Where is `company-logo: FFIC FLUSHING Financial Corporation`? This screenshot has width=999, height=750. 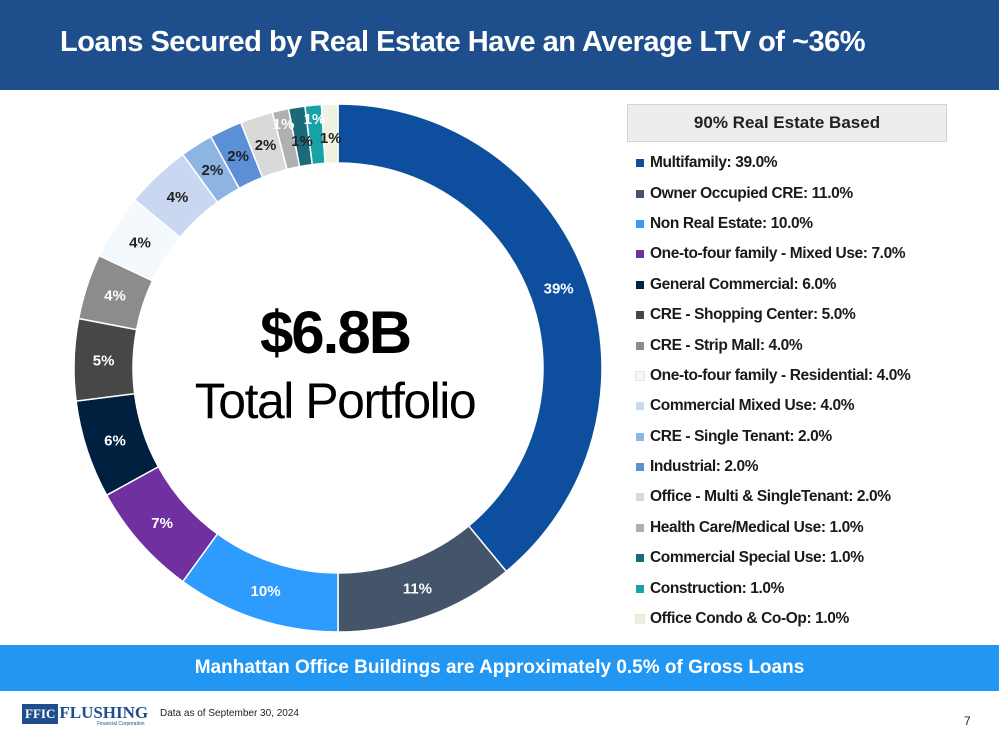 company-logo: FFIC FLUSHING Financial Corporation is located at coordinates (85, 715).